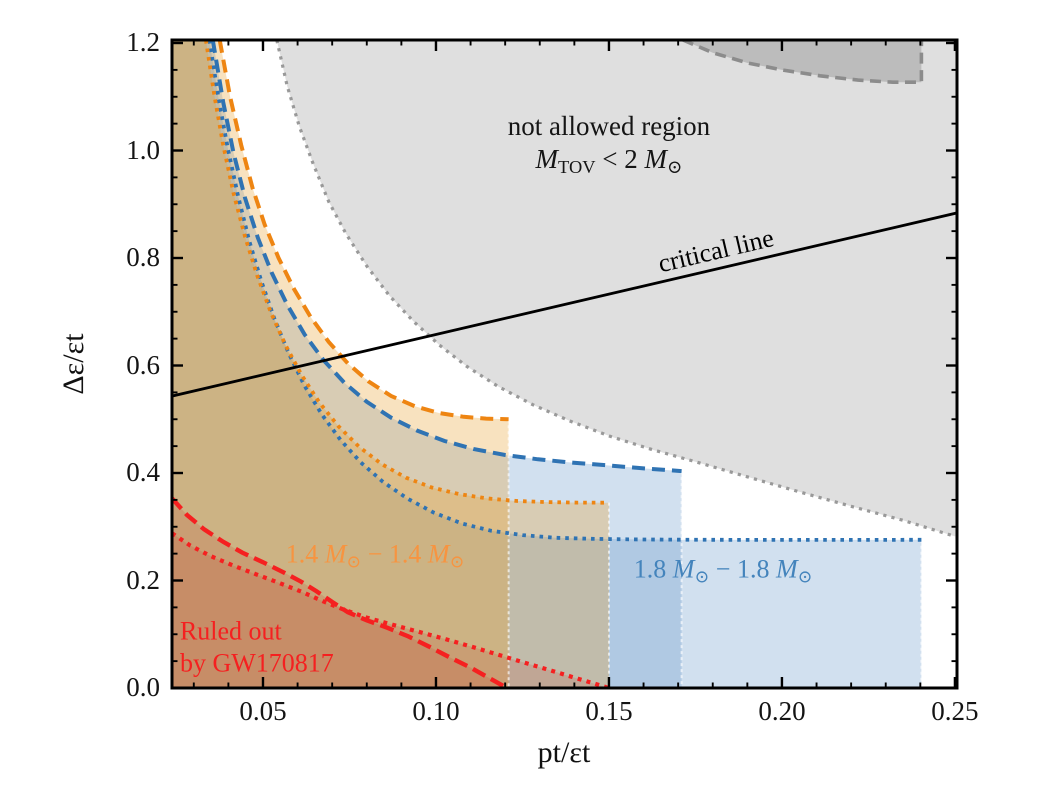 The height and width of the screenshot is (798, 1038). I want to click on y-tick-label-0.2: 0.2, so click(143, 579).